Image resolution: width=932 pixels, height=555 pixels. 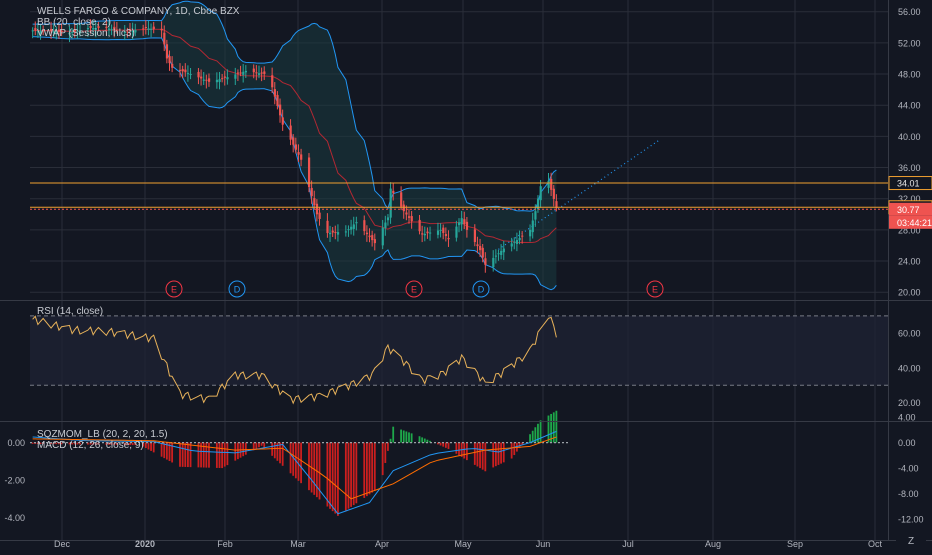 I want to click on sqzmom-indicator-label: SQZMOM_LB (20, 2, 20, 1.5), so click(x=102, y=434).